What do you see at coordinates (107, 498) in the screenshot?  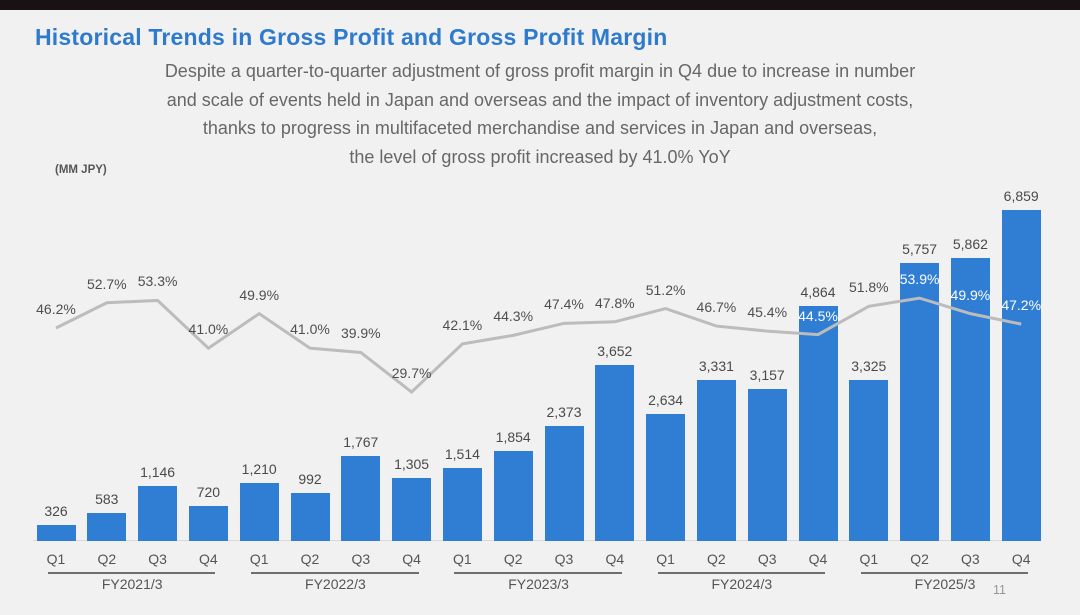 I see `bar-value-label: 583` at bounding box center [107, 498].